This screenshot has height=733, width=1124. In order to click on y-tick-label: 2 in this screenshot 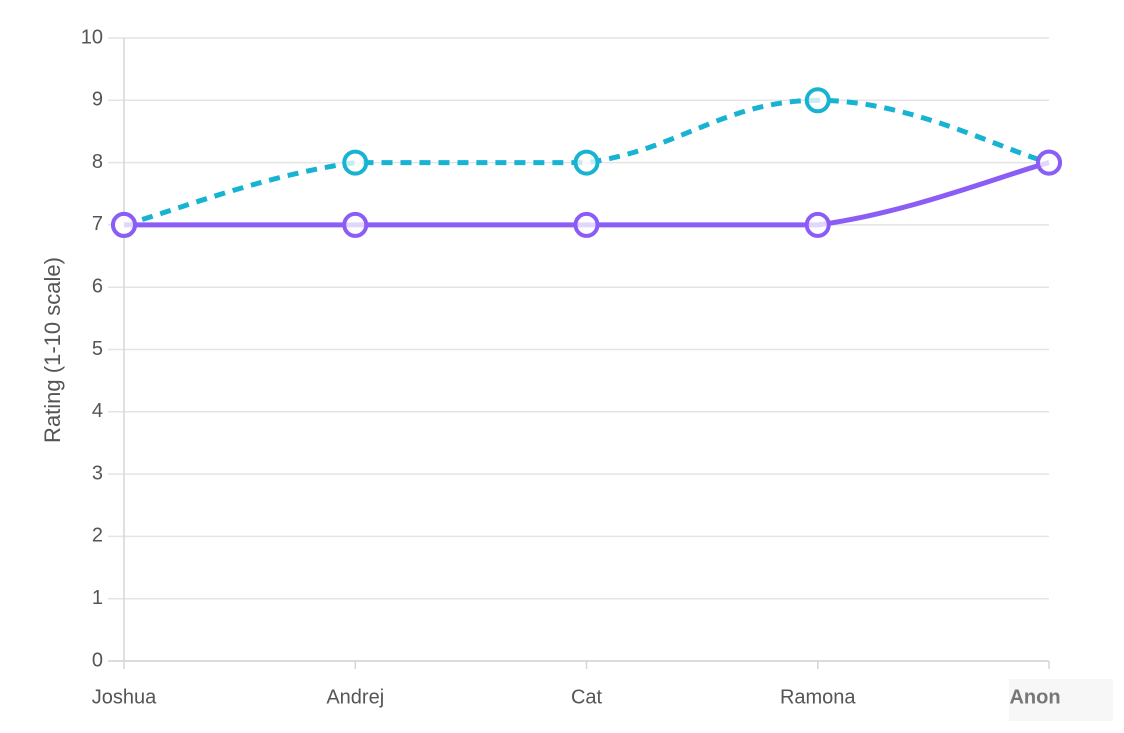, I will do `click(97, 536)`.